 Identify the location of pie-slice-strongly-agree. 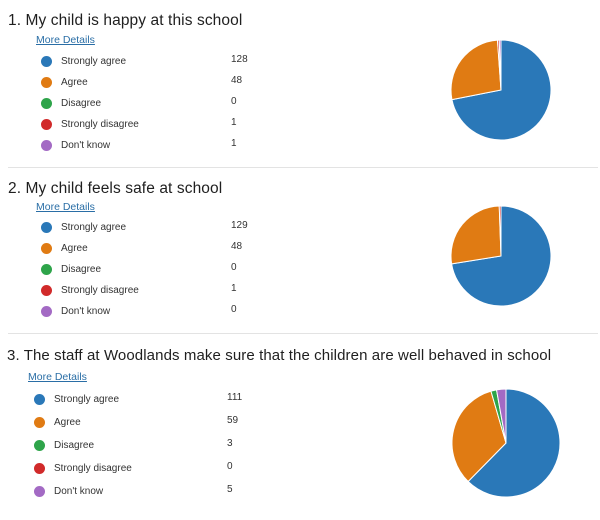
(514, 443).